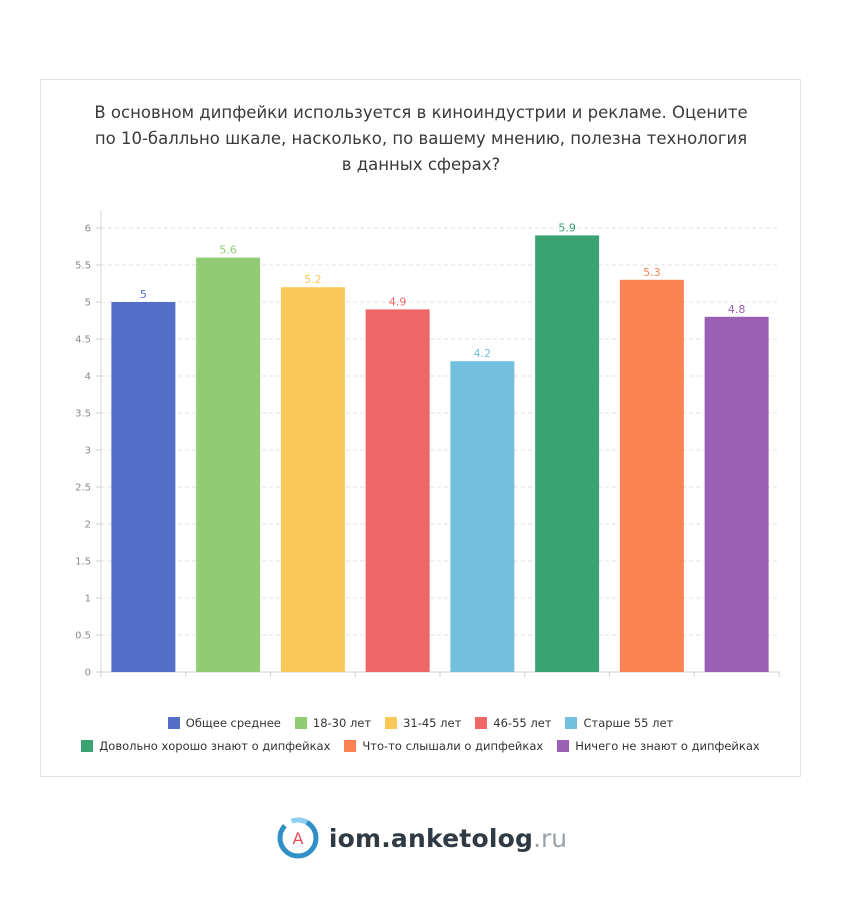  Describe the element at coordinates (431, 838) in the screenshot. I see `logo-brand-text: iom.anketolog` at that location.